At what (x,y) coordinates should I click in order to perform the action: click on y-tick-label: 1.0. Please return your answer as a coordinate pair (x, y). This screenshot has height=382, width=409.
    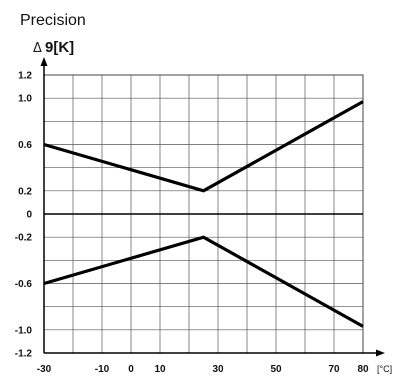
    Looking at the image, I should click on (25, 99).